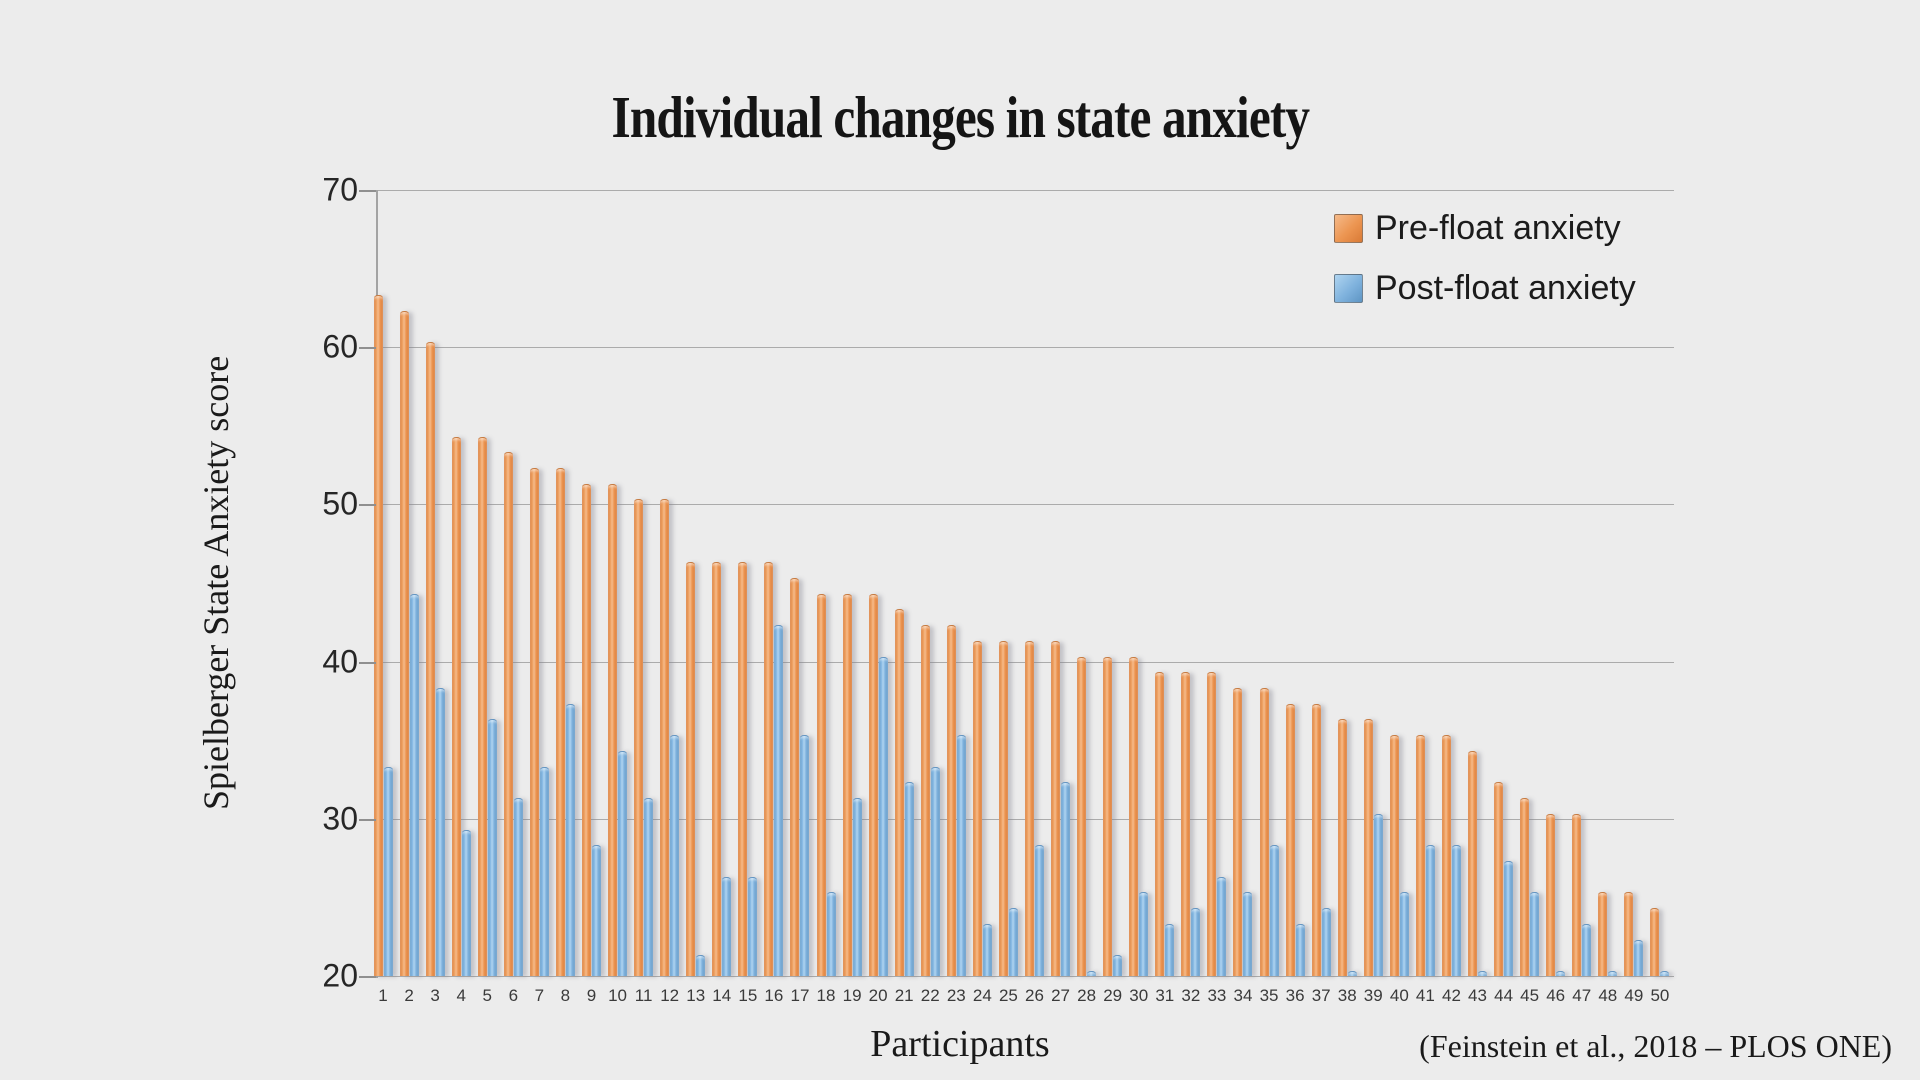  What do you see at coordinates (340, 975) in the screenshot?
I see `y-tick-label-20: 20` at bounding box center [340, 975].